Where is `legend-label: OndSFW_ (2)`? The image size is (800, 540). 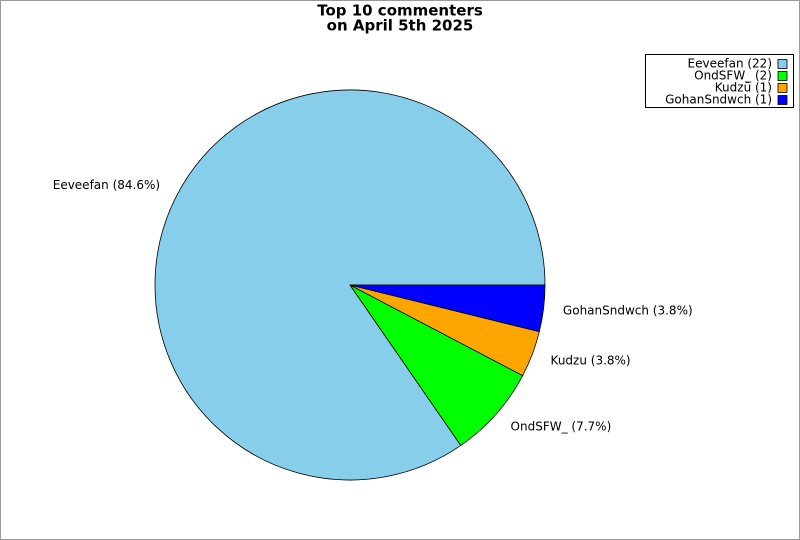 legend-label: OndSFW_ (2) is located at coordinates (733, 76).